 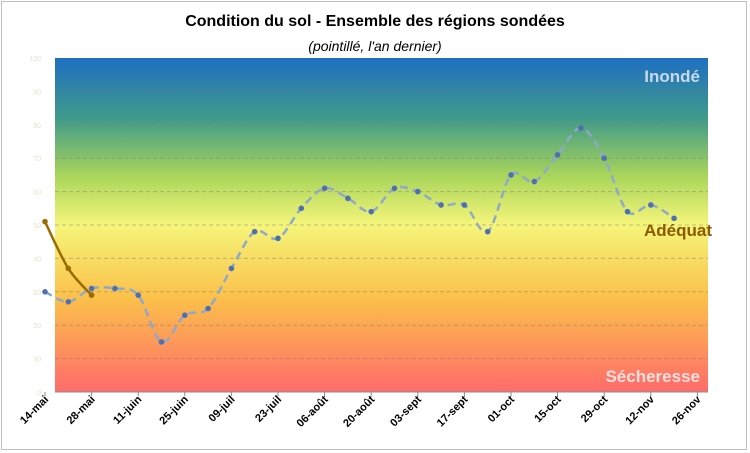 What do you see at coordinates (37, 360) in the screenshot?
I see `y-tick-label: 10` at bounding box center [37, 360].